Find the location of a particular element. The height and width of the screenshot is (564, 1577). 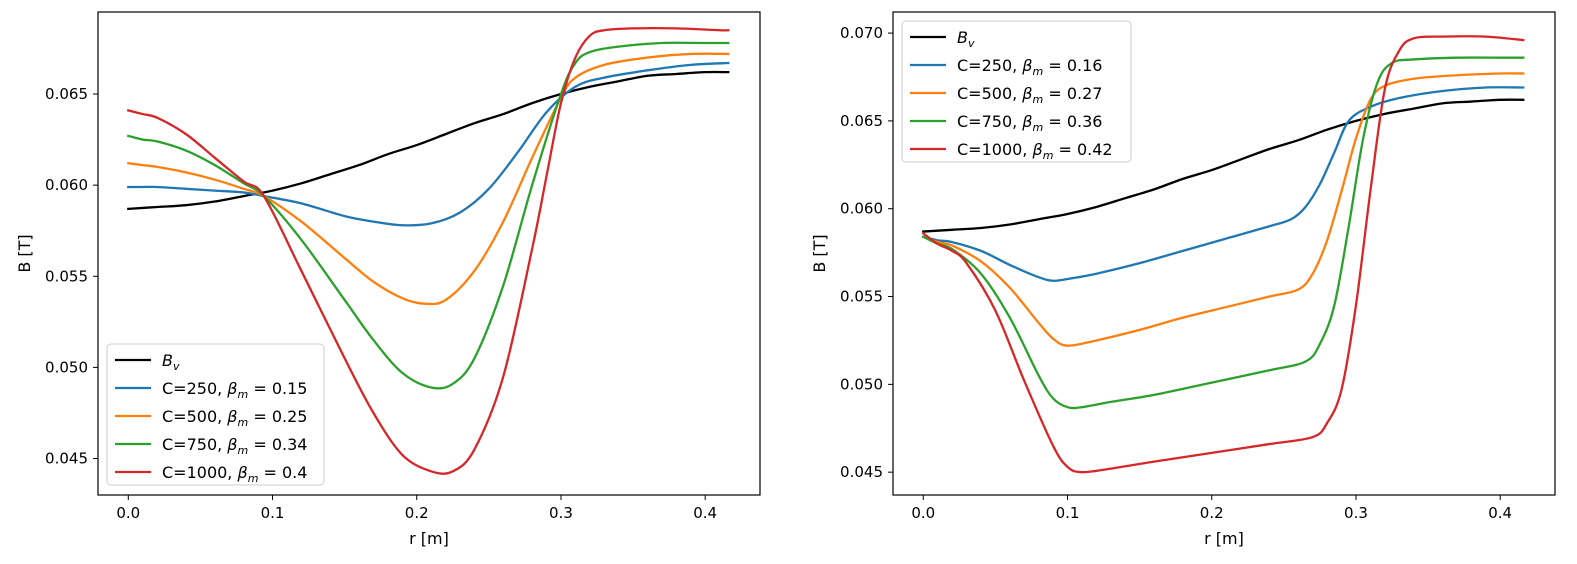

legend-label-3: C=500, βm = 0.27 is located at coordinates (1029, 95).